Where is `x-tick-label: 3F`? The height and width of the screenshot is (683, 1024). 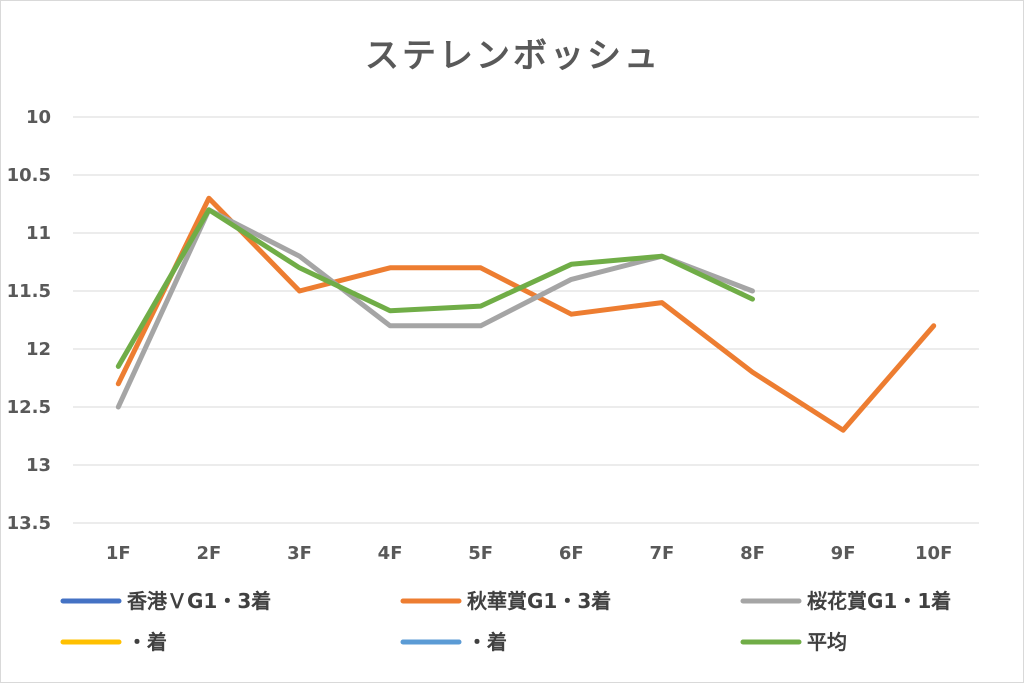 x-tick-label: 3F is located at coordinates (299, 553).